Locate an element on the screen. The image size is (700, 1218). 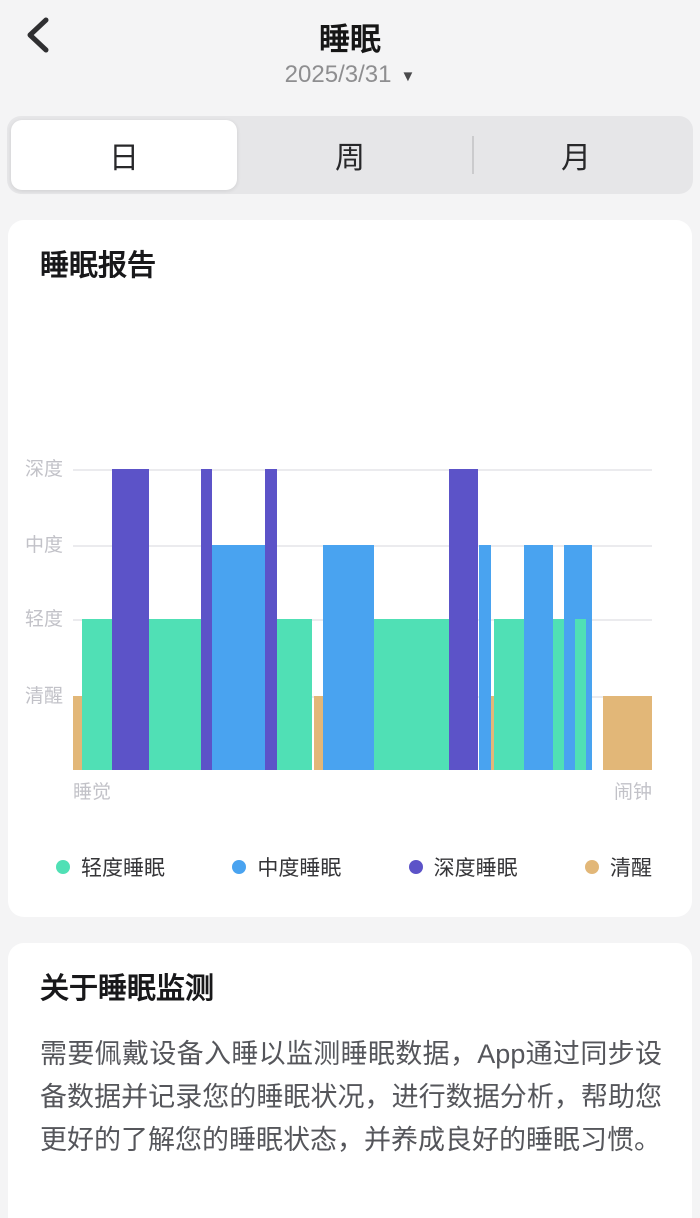
tab-month: 月 is located at coordinates (576, 155).